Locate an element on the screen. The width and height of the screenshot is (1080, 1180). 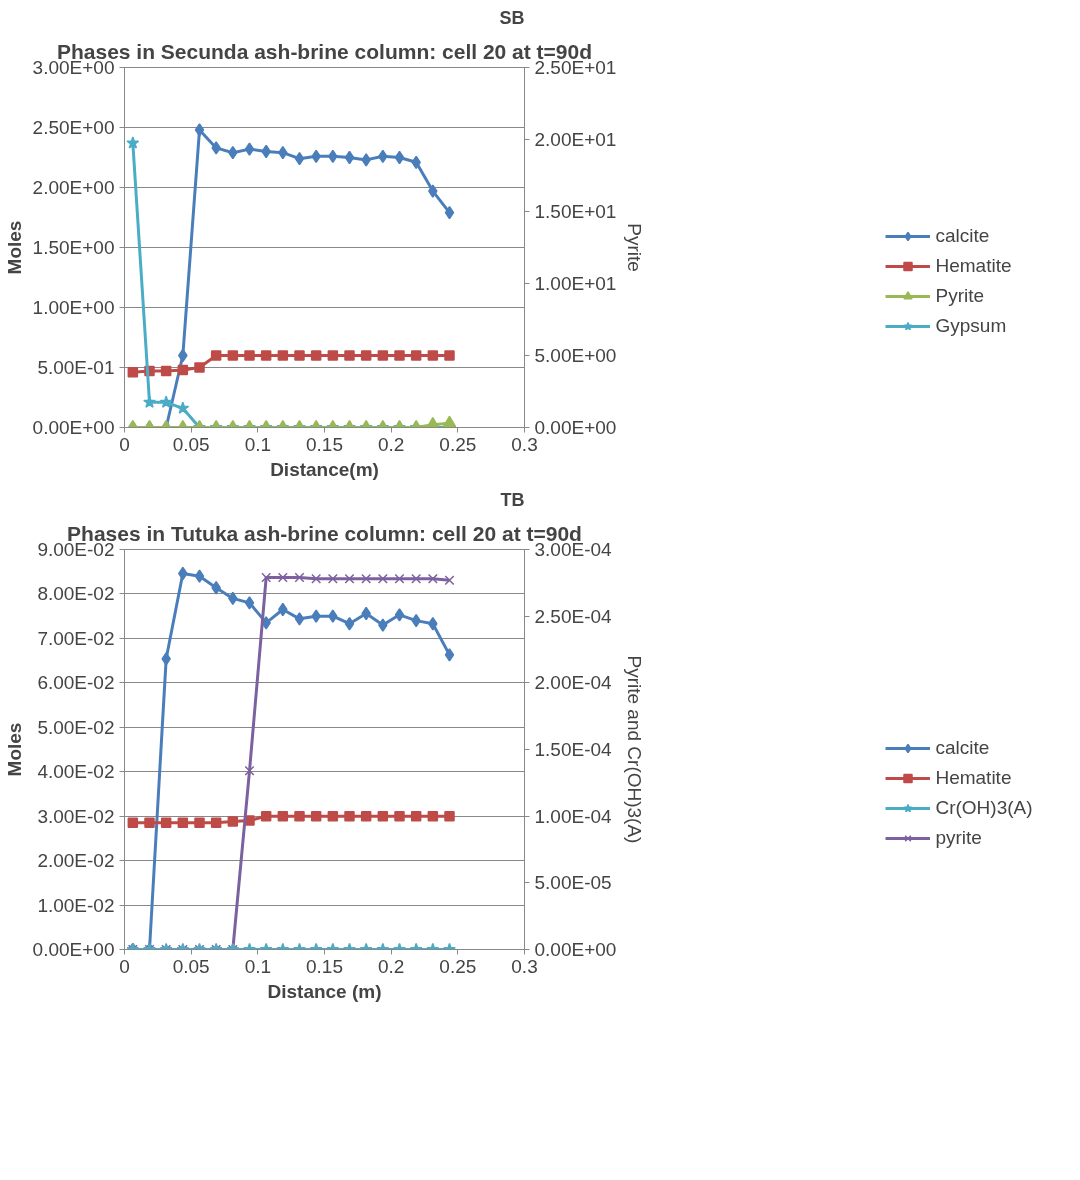
y-tick-label: 1.00E+00 is located at coordinates (73, 307).